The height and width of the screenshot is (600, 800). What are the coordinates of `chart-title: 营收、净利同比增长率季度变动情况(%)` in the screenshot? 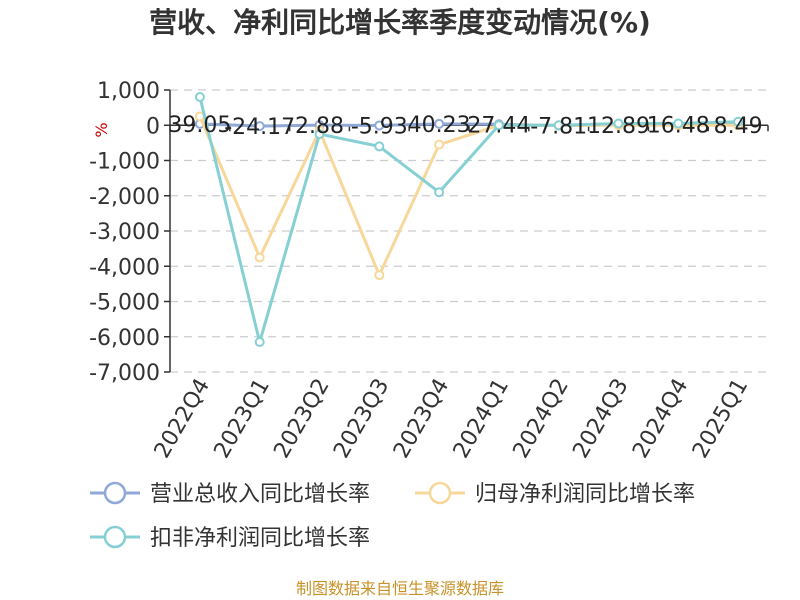 It's located at (400, 22).